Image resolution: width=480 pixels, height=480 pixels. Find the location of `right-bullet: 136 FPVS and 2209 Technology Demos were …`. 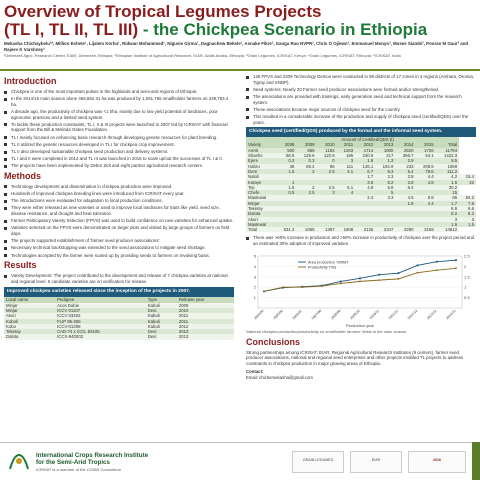

right-bullet: 136 FPVS and 2209 Technology Demos were … is located at coordinates (361, 79).